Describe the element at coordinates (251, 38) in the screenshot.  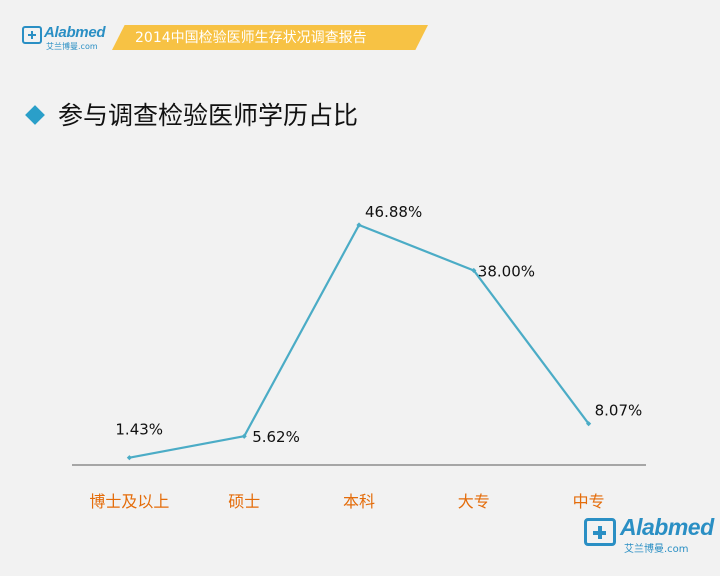
I see `report-banner-text: 2014中国检验医师生存状况调查报告` at that location.